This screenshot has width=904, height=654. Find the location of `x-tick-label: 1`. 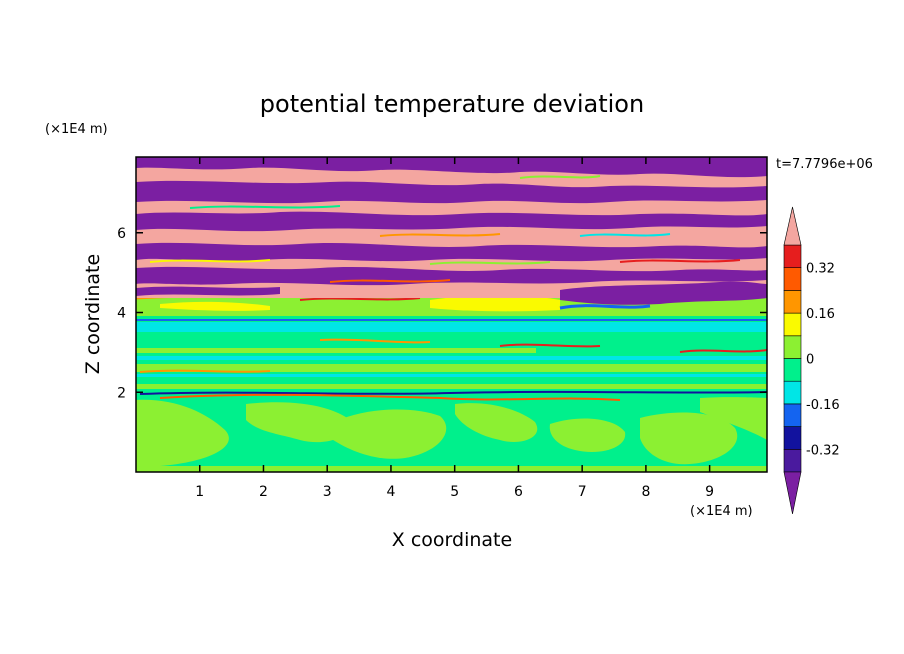

x-tick-label: 1 is located at coordinates (199, 492).